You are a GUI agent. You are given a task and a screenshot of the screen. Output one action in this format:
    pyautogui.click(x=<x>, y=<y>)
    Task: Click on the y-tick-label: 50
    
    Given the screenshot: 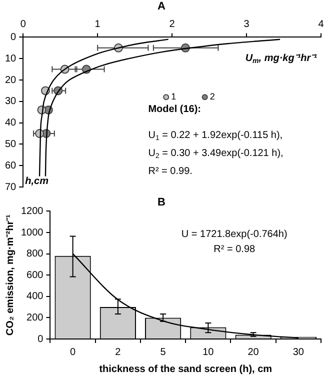 What is the action you would take?
    pyautogui.click(x=11, y=144)
    